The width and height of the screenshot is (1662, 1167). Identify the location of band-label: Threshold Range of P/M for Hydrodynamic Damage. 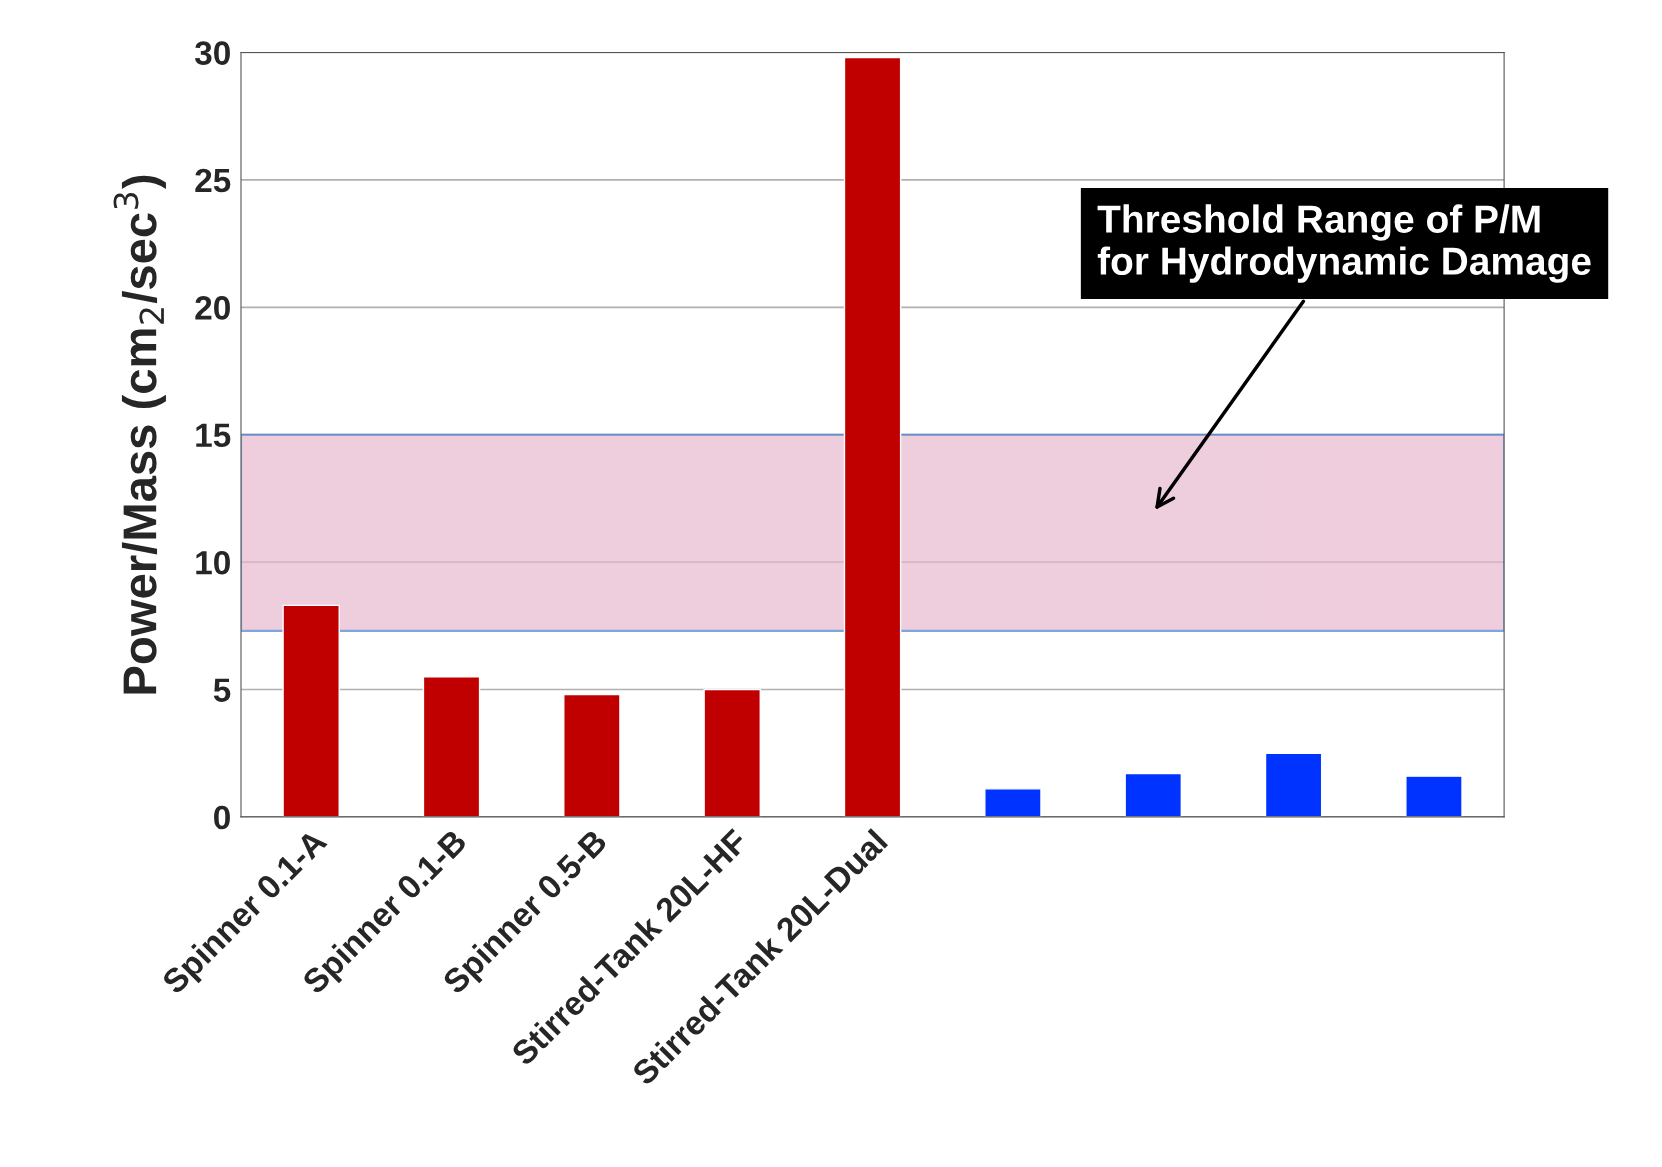
(1344, 243).